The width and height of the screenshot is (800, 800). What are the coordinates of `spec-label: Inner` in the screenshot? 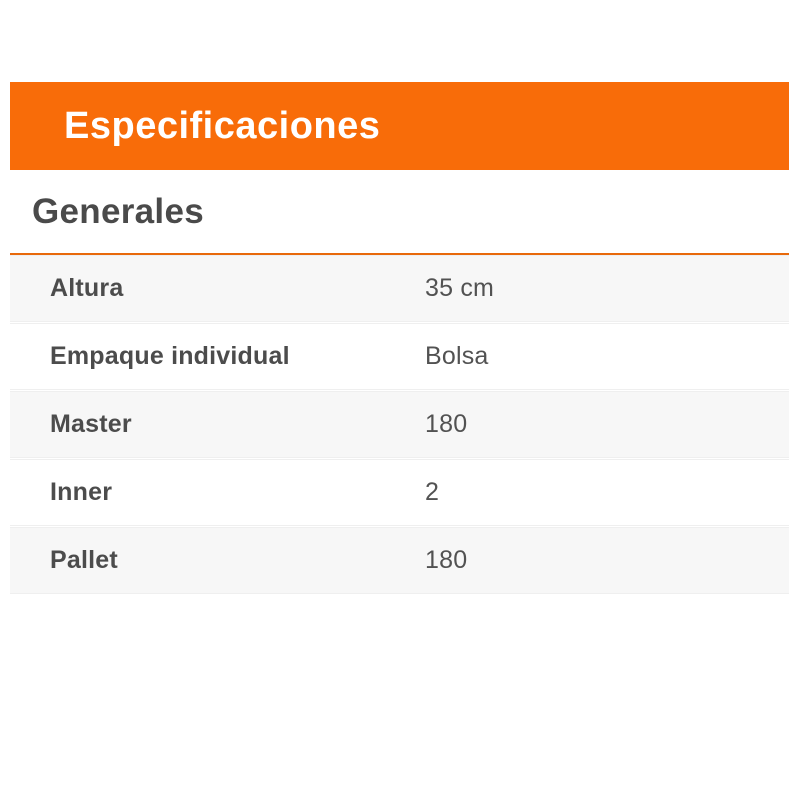 It's located at (81, 492).